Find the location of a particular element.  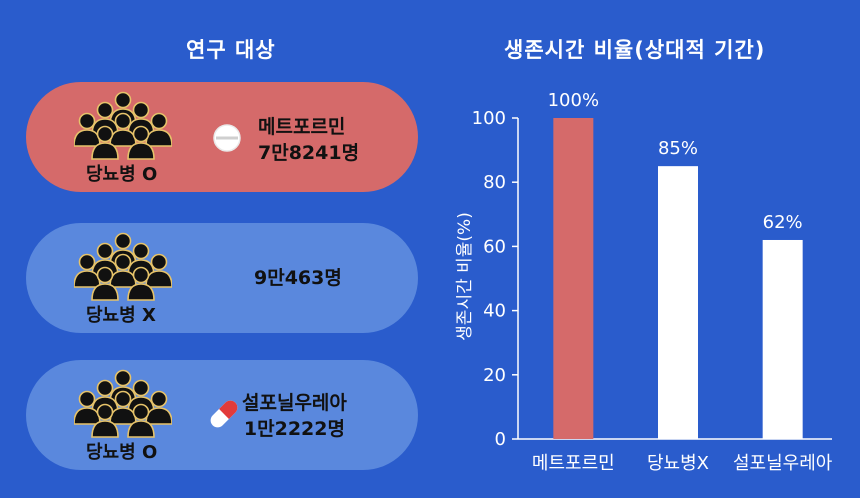

y-tick-label: 20 is located at coordinates (494, 375).